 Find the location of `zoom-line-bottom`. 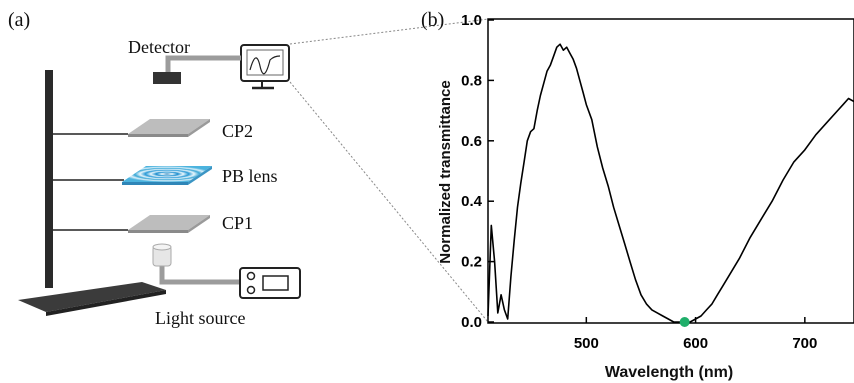

zoom-line-bottom is located at coordinates (389, 202).